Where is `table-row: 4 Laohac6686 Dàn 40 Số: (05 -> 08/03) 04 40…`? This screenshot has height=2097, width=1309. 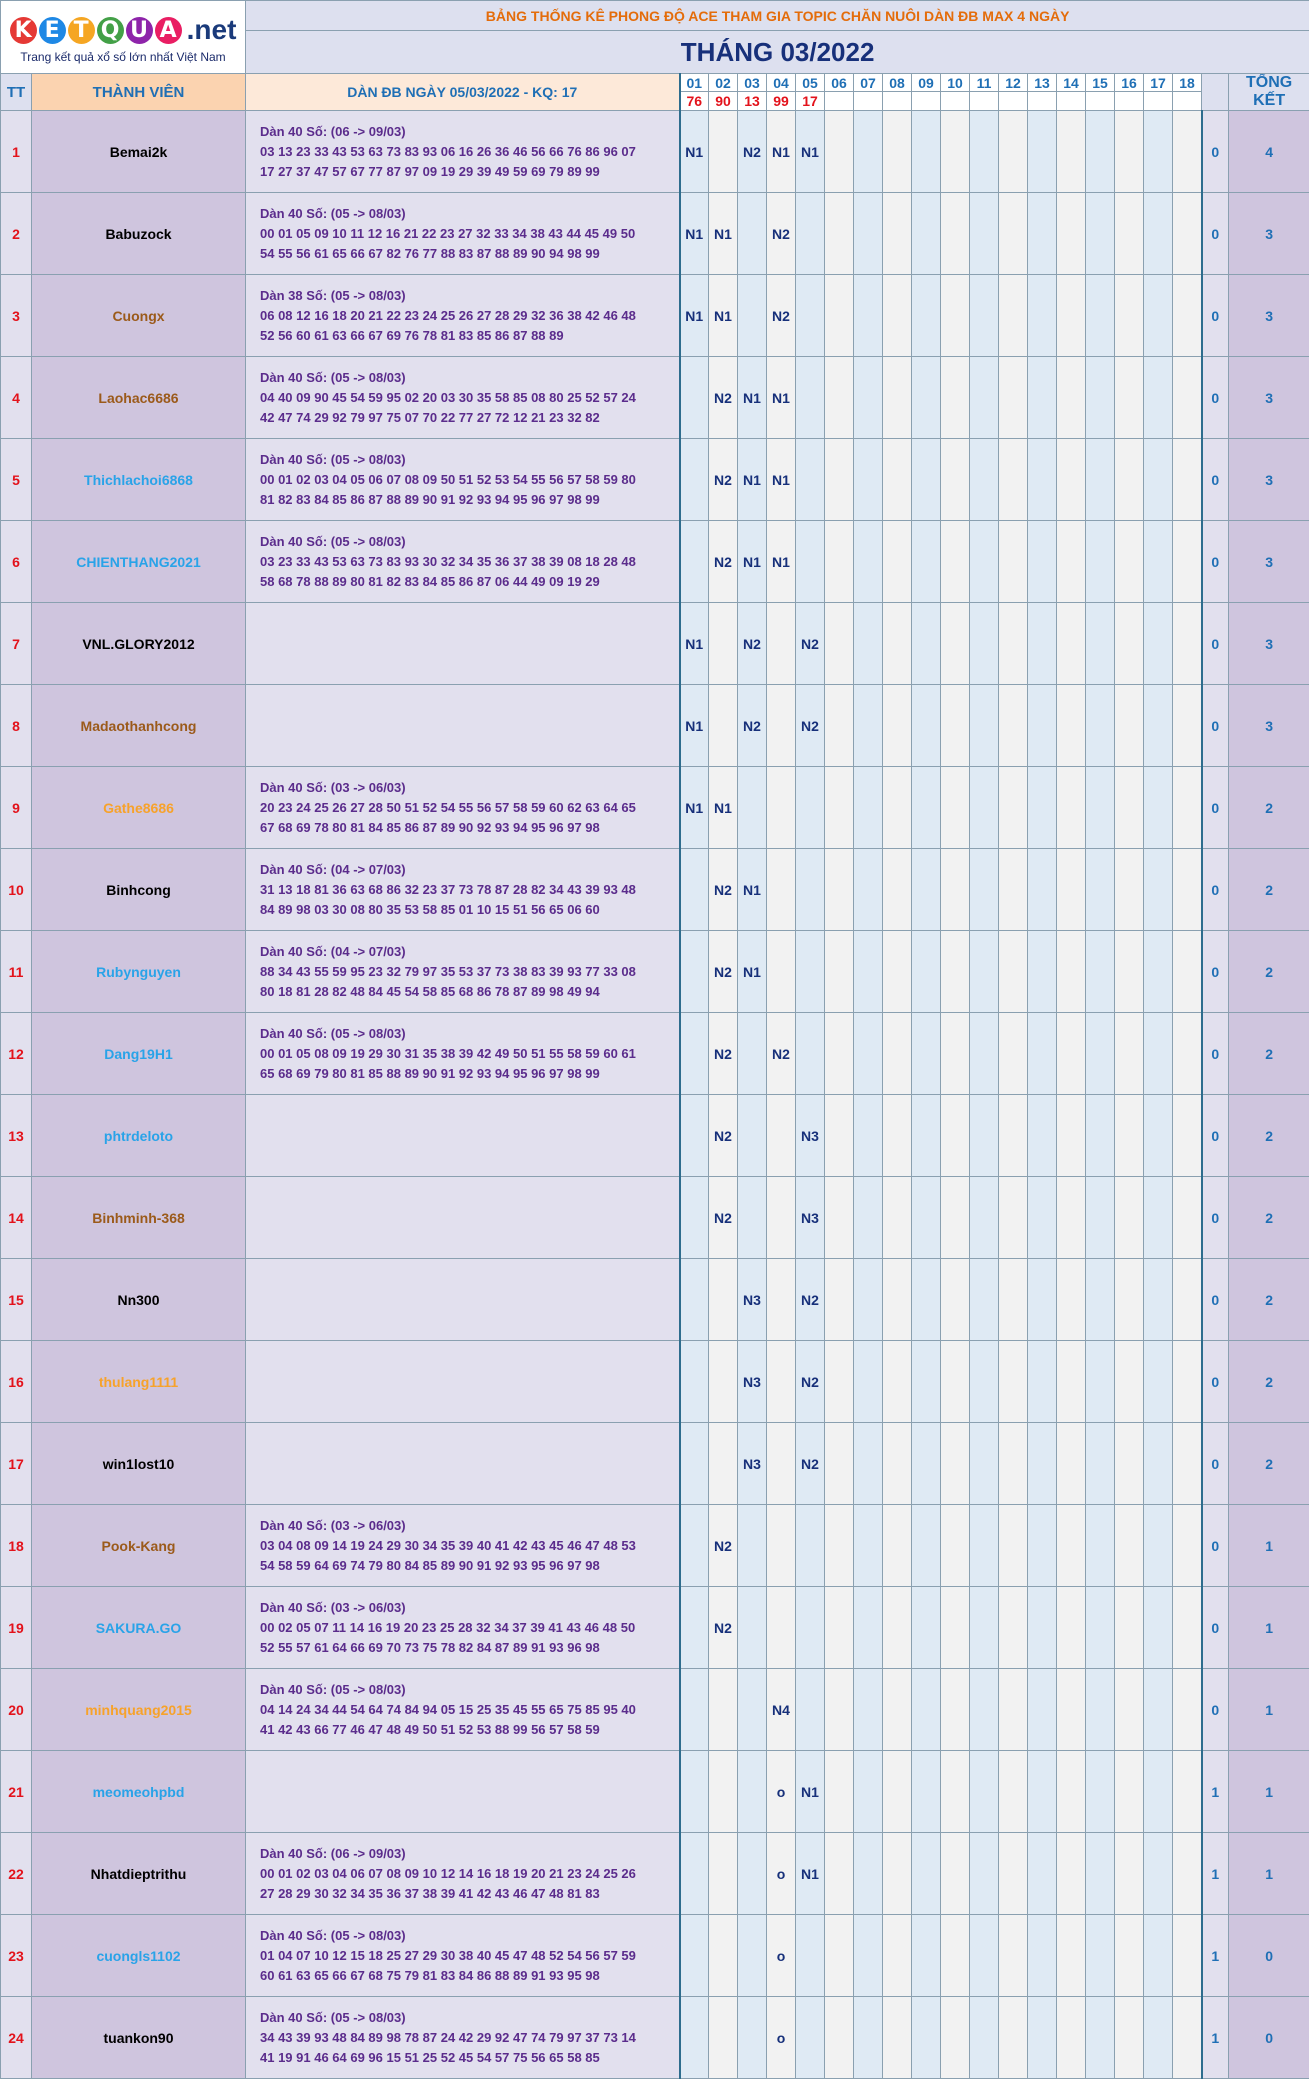
table-row: 4 Laohac6686 Dàn 40 Số: (05 -> 08/03) 04 40… is located at coordinates (654, 397).